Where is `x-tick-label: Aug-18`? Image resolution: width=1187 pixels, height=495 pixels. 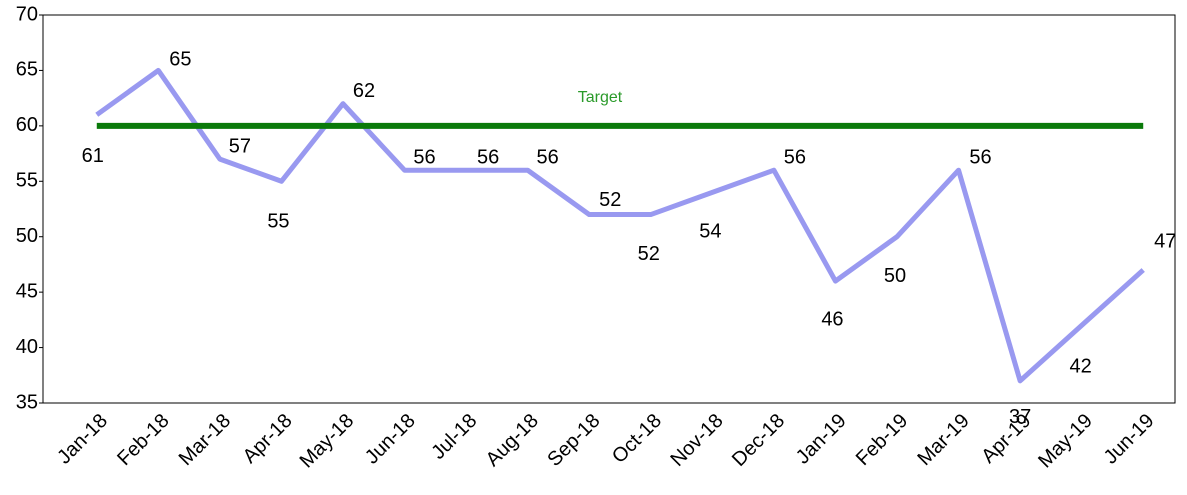
x-tick-label: Aug-18 is located at coordinates (512, 440).